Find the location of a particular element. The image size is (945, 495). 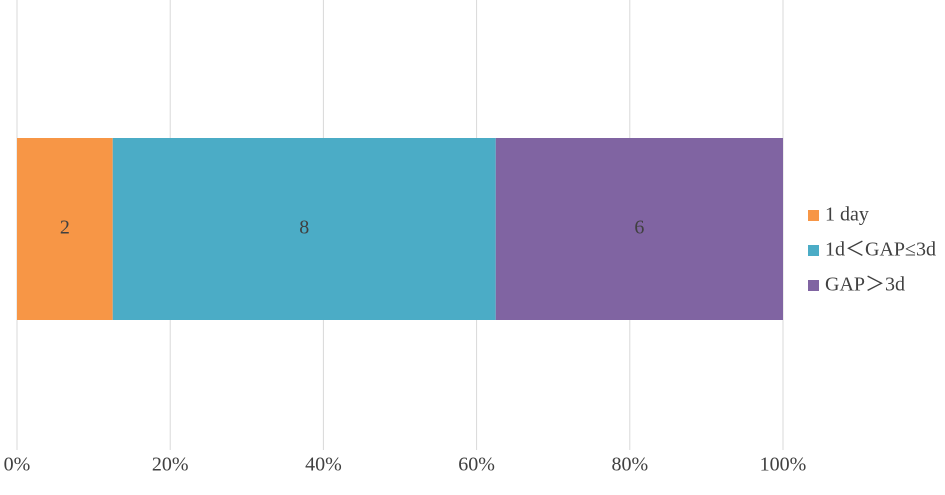

data-label: 8 is located at coordinates (304, 228).